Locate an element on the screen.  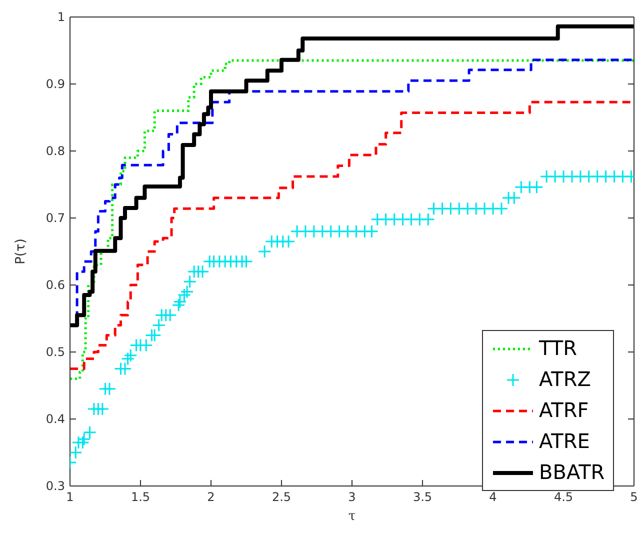
x-tick-label: 4.5 is located at coordinates (564, 497).